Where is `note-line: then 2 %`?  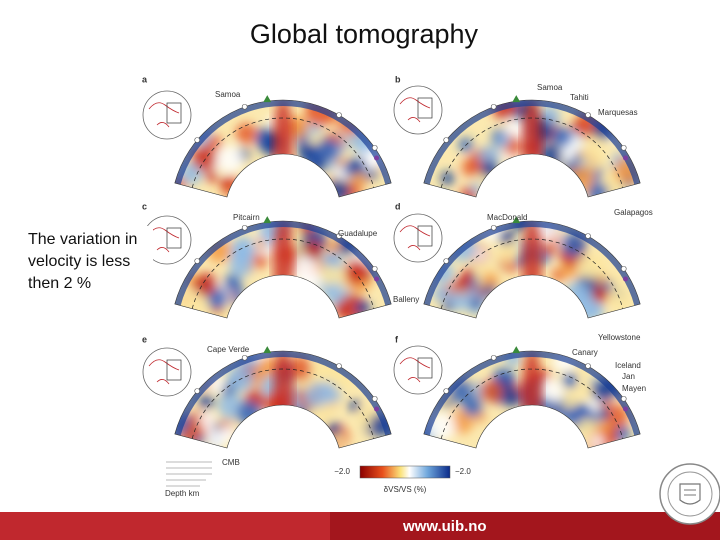 note-line: then 2 % is located at coordinates (59, 283).